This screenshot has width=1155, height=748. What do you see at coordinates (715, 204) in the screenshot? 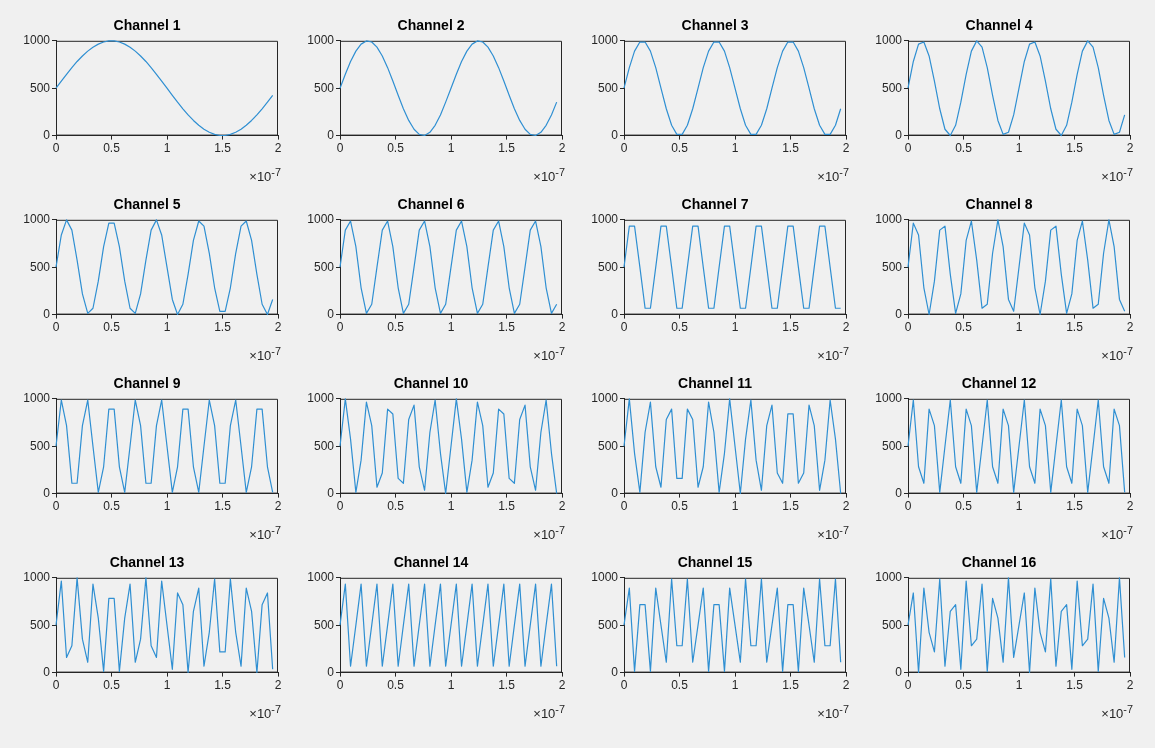
I see `chart-title: Channel 7` at bounding box center [715, 204].